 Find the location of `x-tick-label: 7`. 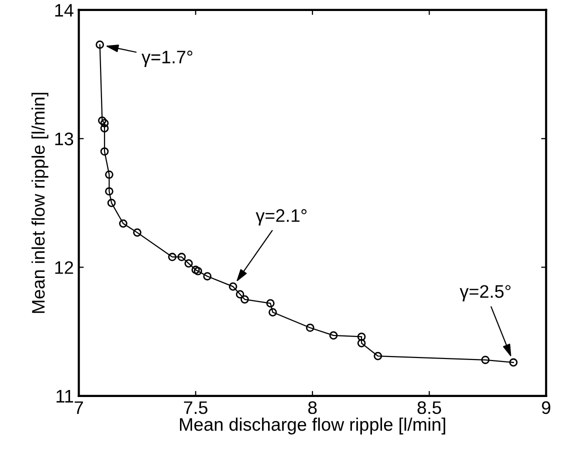

x-tick-label: 7 is located at coordinates (78, 407).